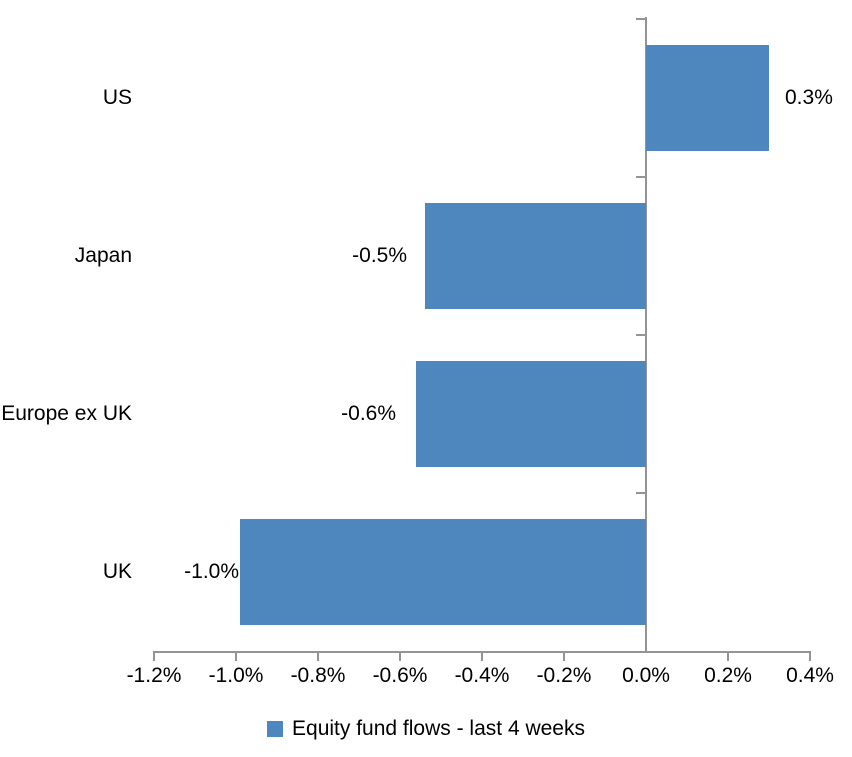 The width and height of the screenshot is (852, 757). I want to click on category-label-japan: Japan, so click(103, 255).